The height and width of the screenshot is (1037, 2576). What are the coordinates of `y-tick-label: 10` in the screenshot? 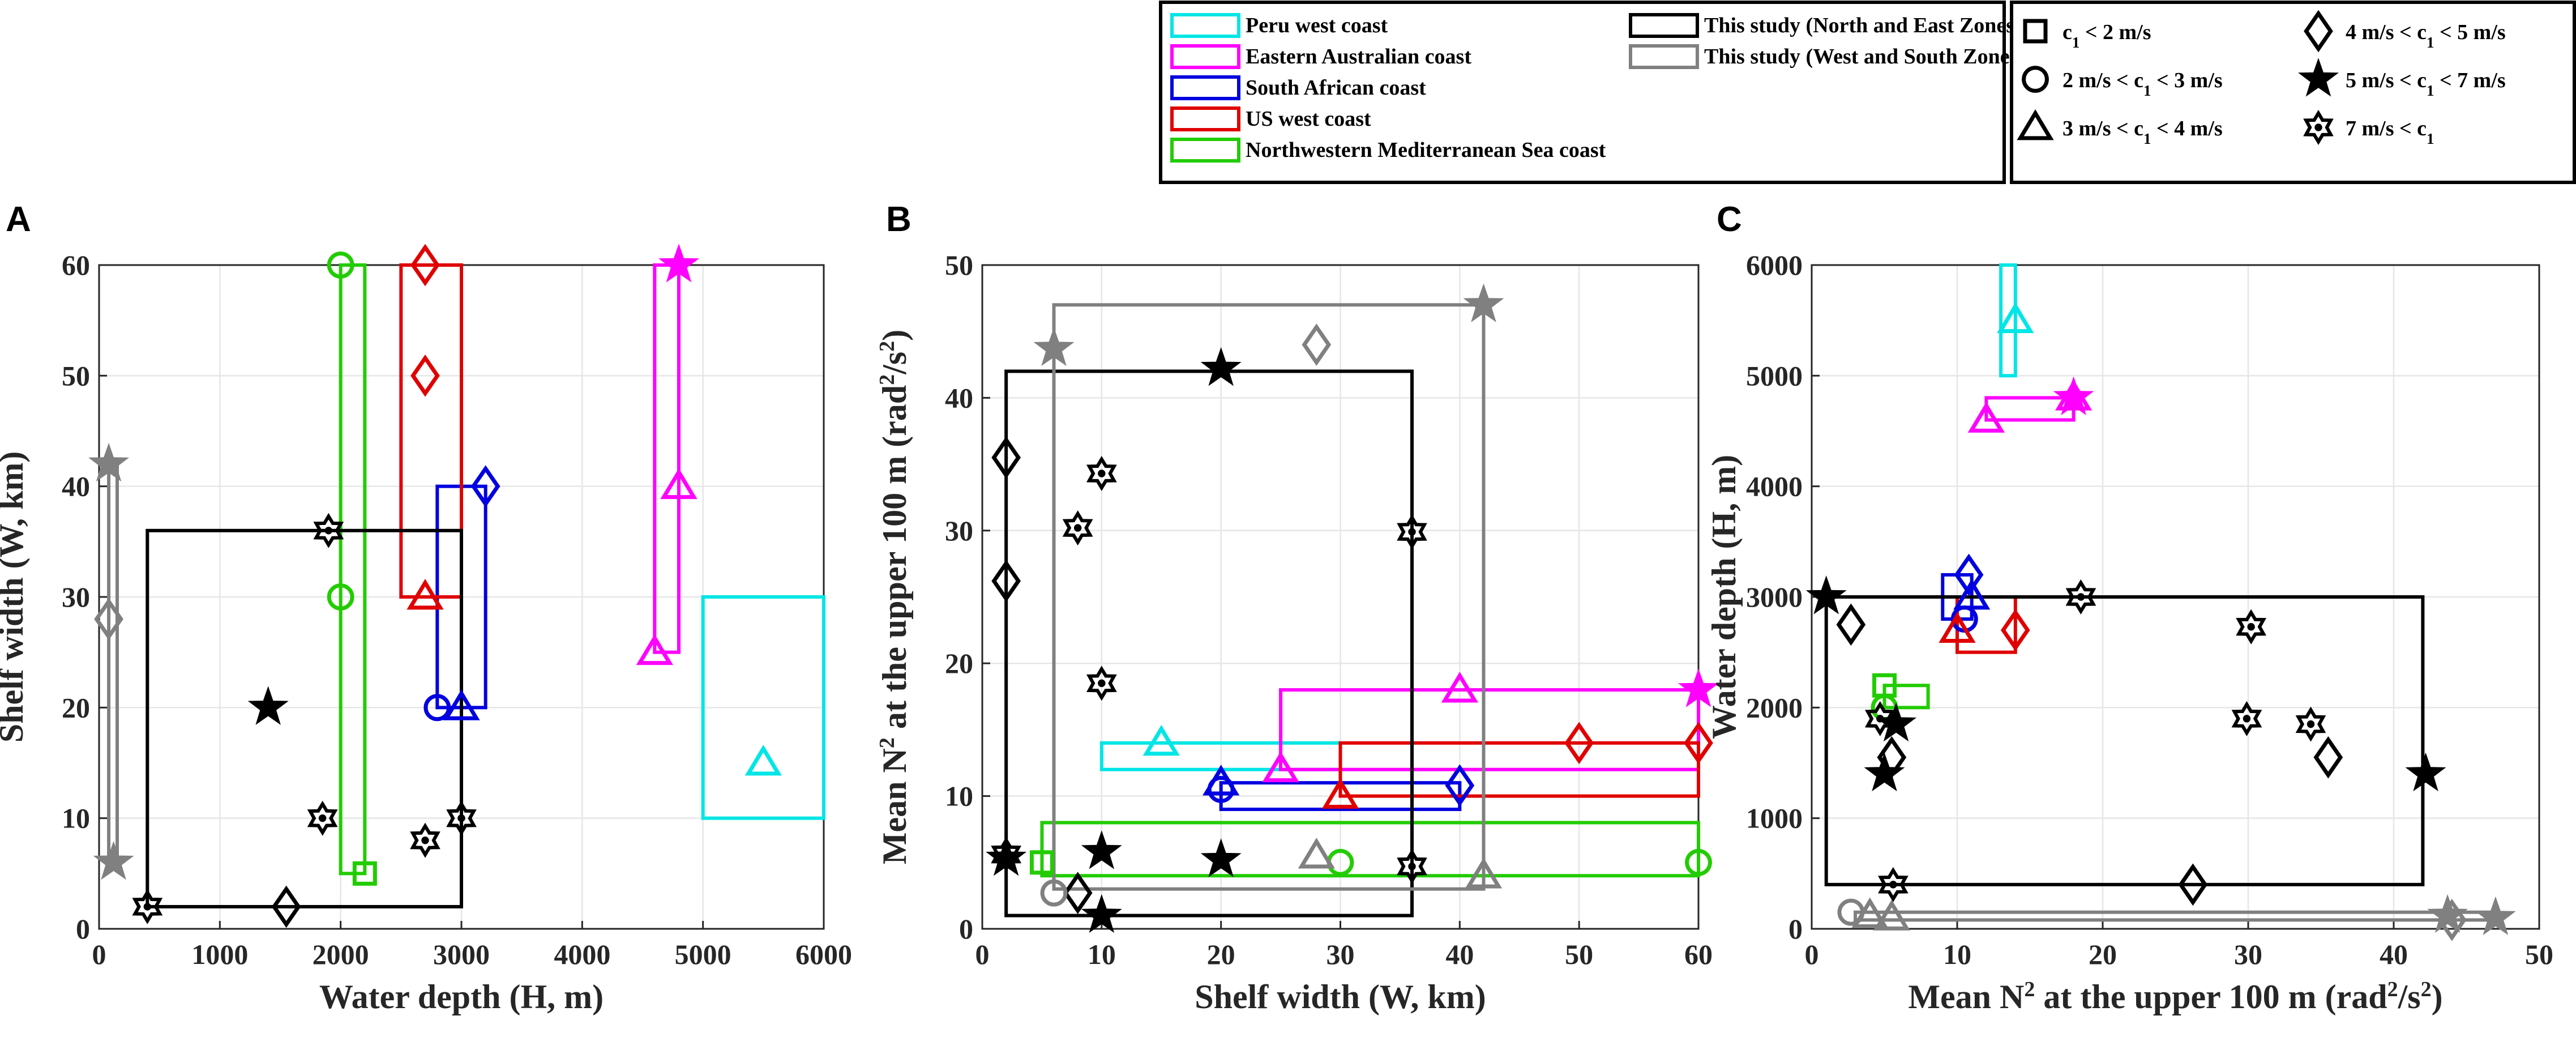 It's located at (76, 818).